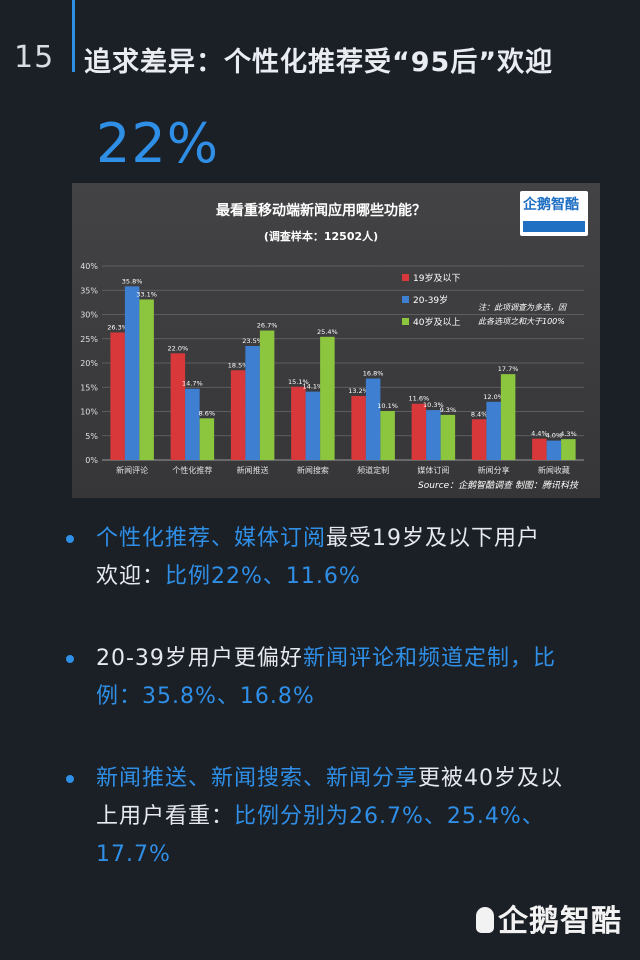 This screenshot has height=960, width=640. Describe the element at coordinates (356, 855) in the screenshot. I see `bullet-line: 17.7%` at that location.